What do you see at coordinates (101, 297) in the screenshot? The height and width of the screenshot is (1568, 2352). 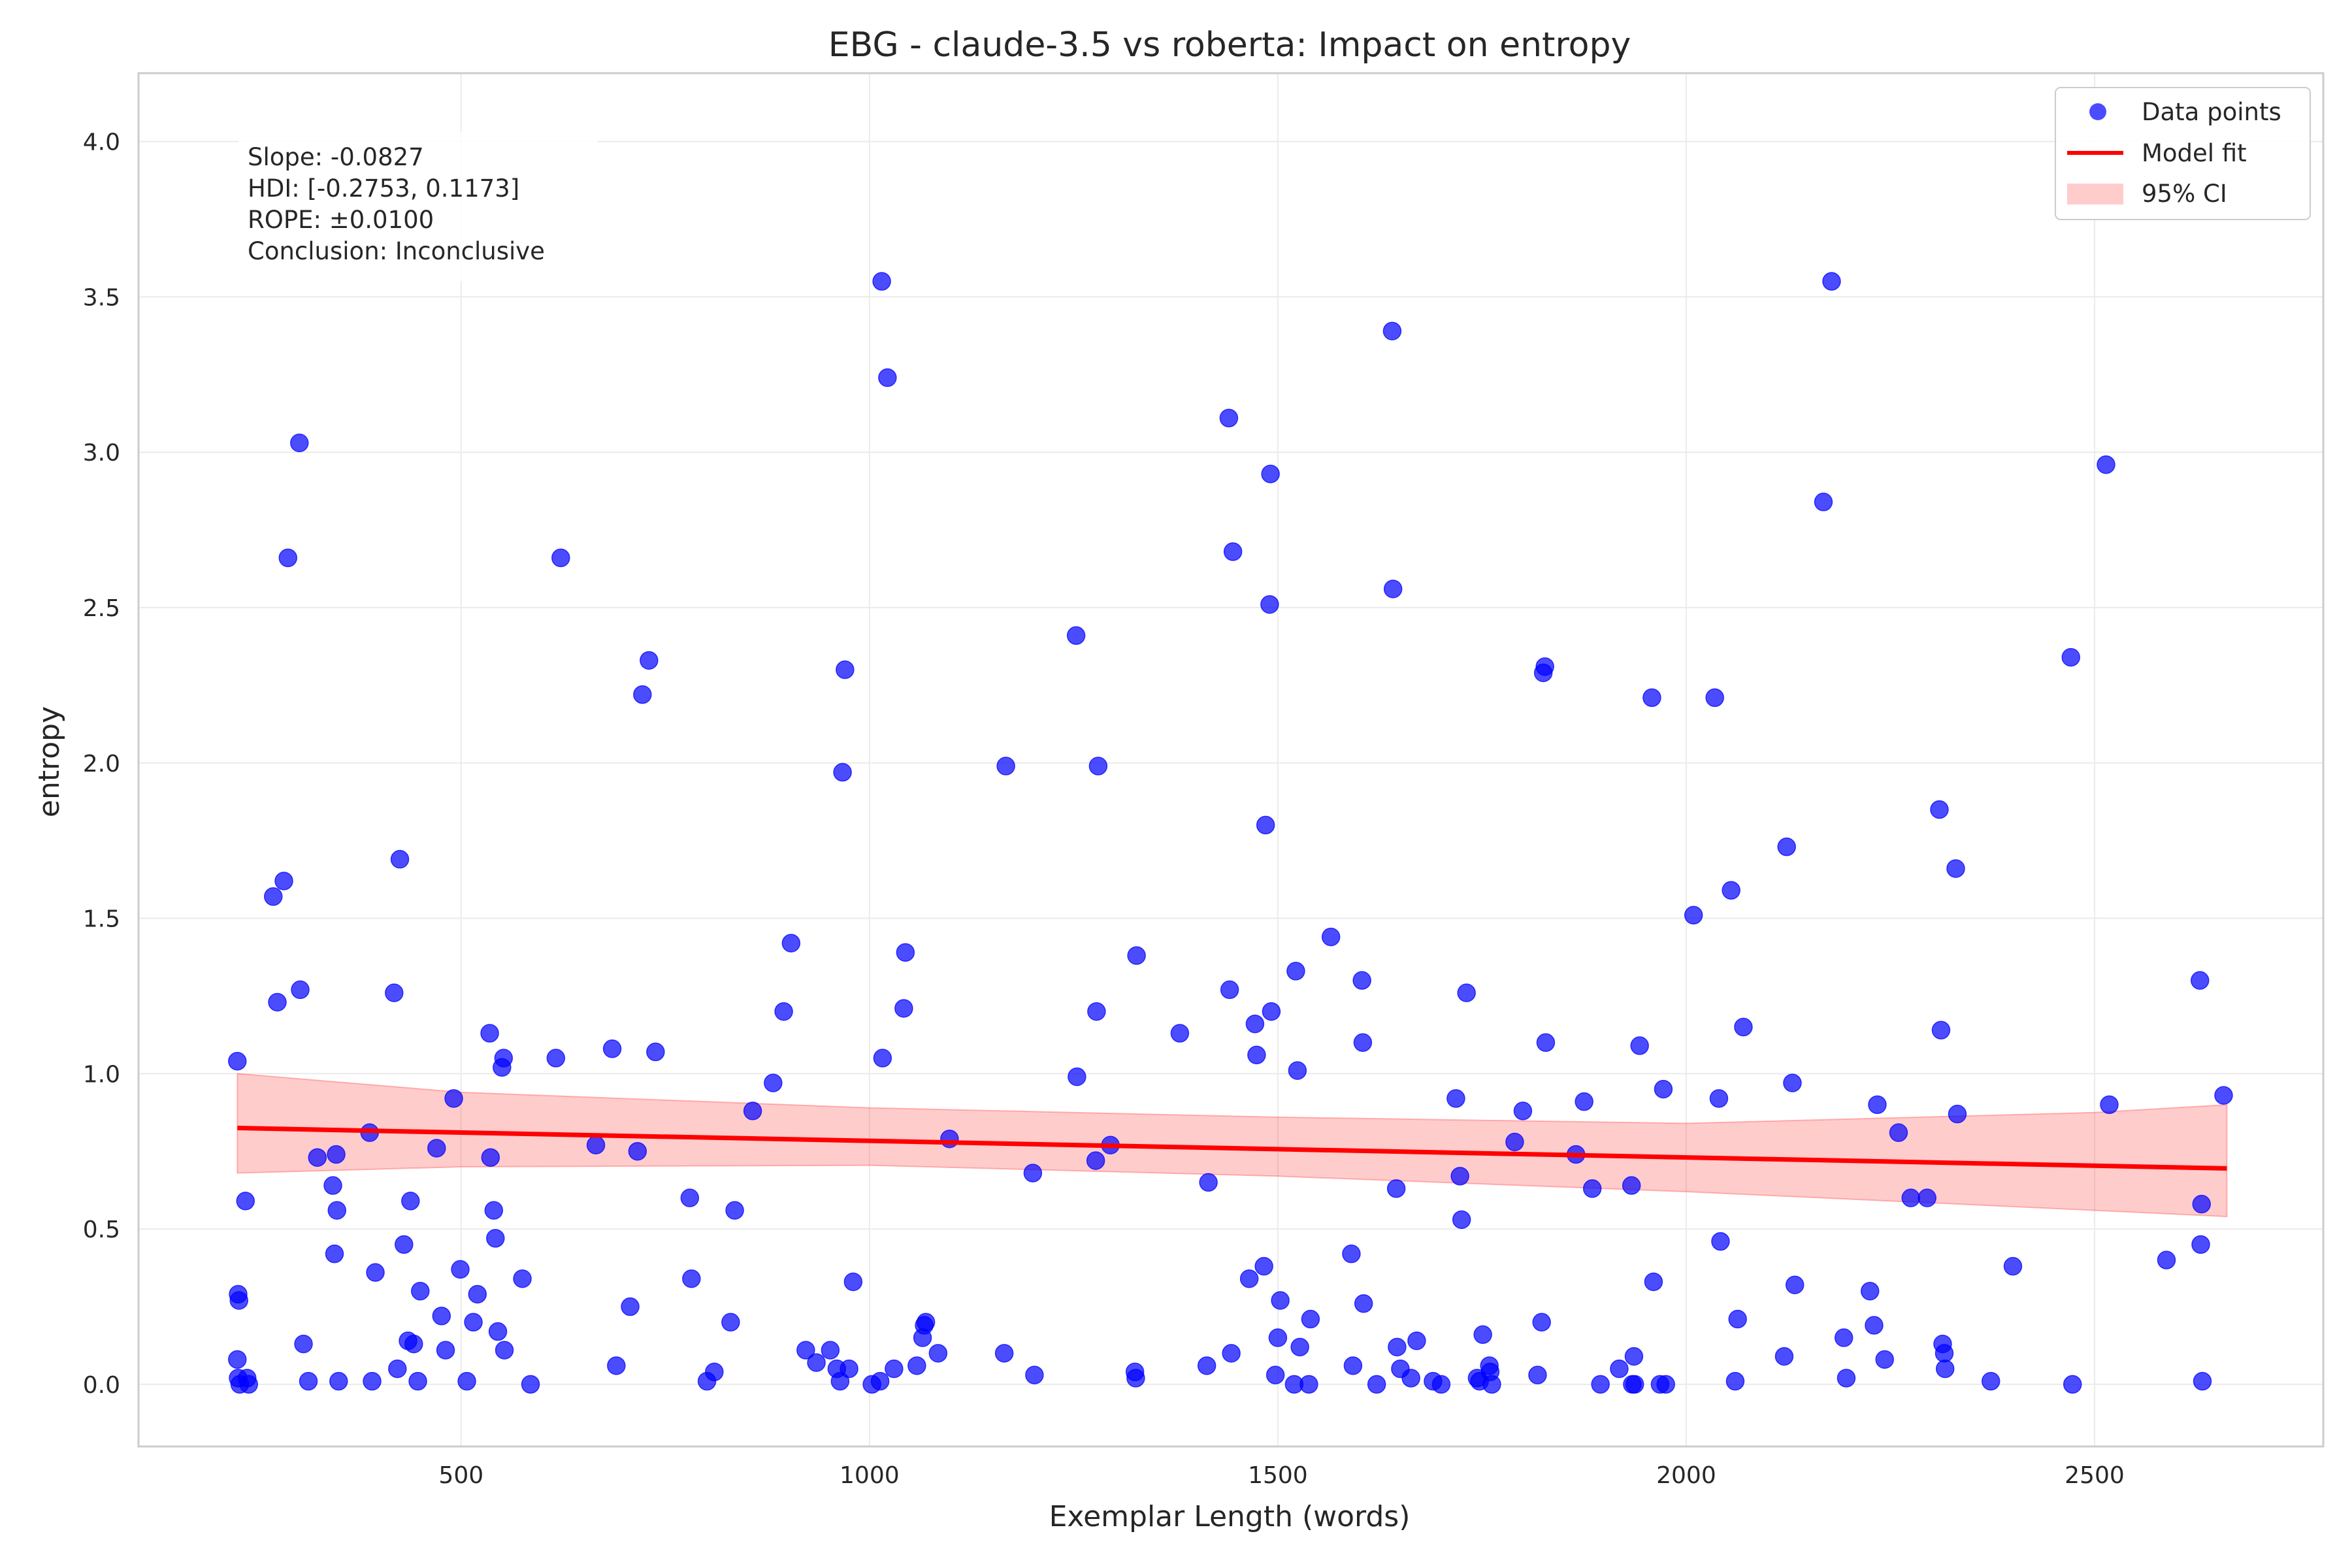 I see `y-tick-label: 3.5` at bounding box center [101, 297].